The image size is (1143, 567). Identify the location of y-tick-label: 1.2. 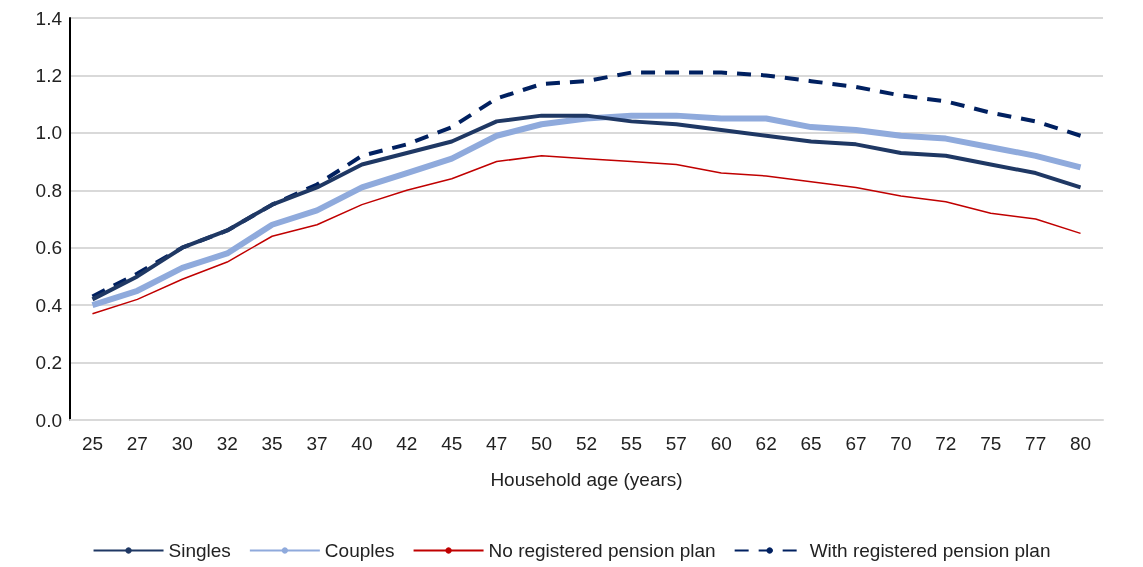
(48, 75).